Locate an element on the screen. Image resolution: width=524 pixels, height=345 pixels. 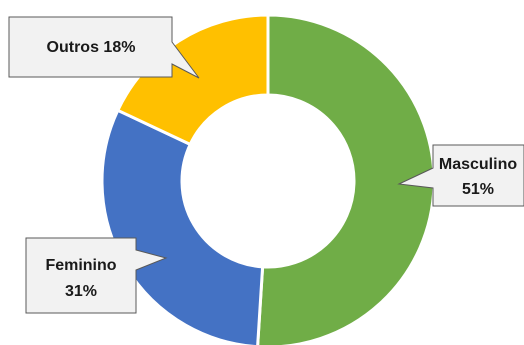
callout-feminino-box is located at coordinates (96, 275).